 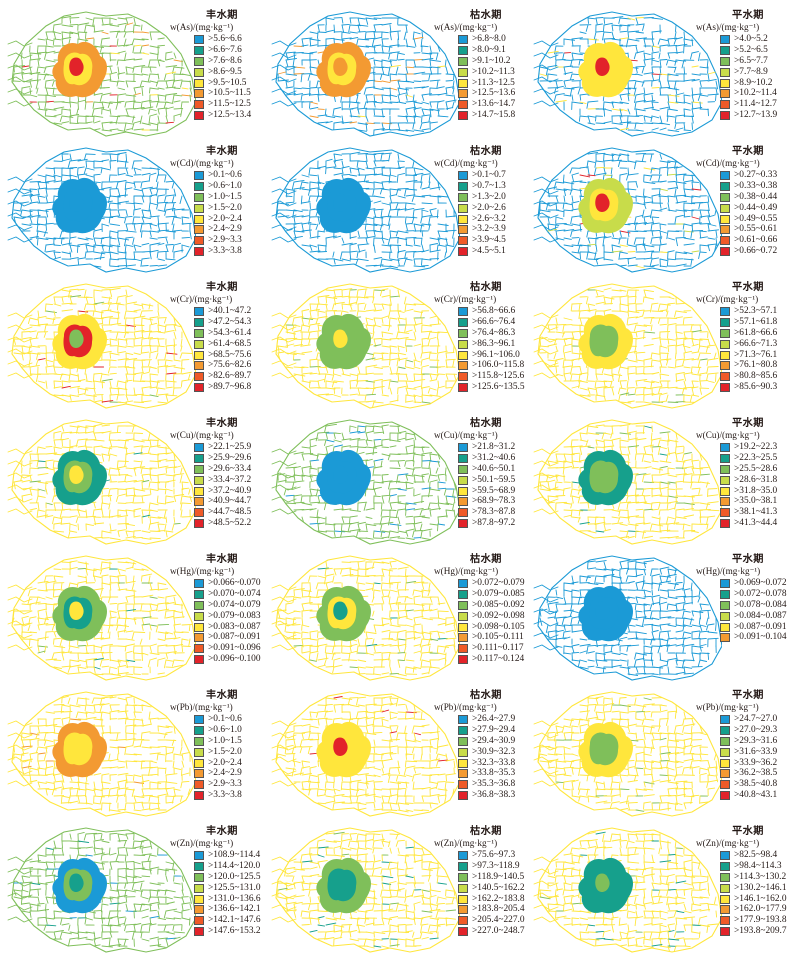 What do you see at coordinates (484, 208) in the screenshot?
I see `legend-item: >2.0~2.6` at bounding box center [484, 208].